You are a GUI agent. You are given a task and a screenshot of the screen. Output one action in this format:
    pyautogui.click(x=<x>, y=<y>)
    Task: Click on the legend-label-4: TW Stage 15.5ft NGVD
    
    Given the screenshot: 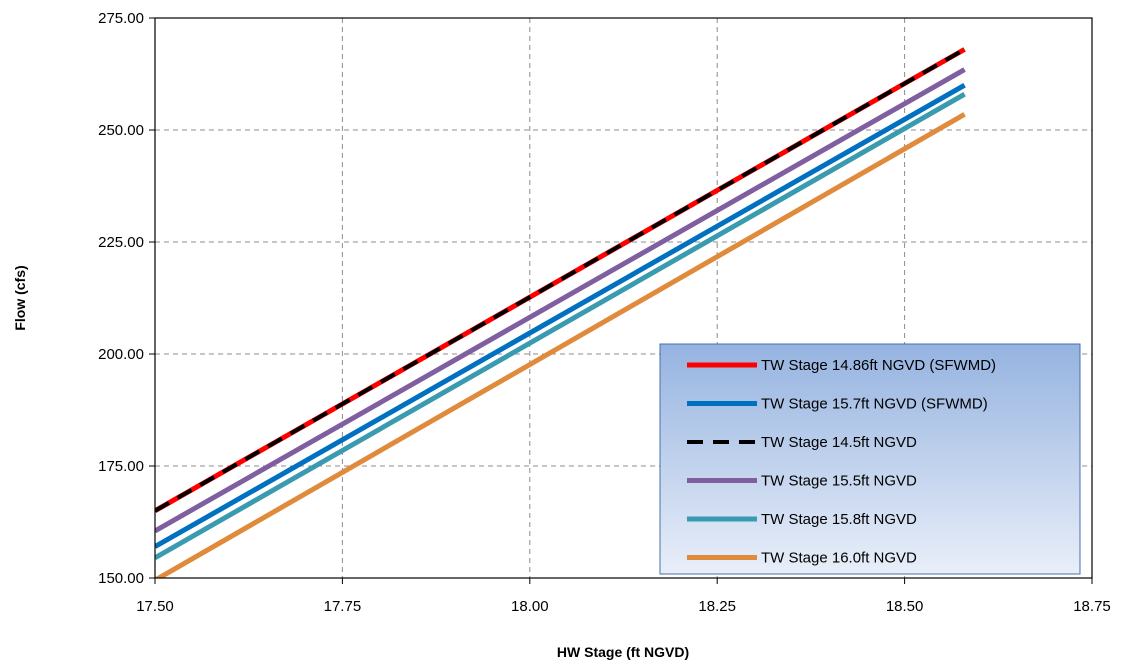 What is the action you would take?
    pyautogui.click(x=839, y=481)
    